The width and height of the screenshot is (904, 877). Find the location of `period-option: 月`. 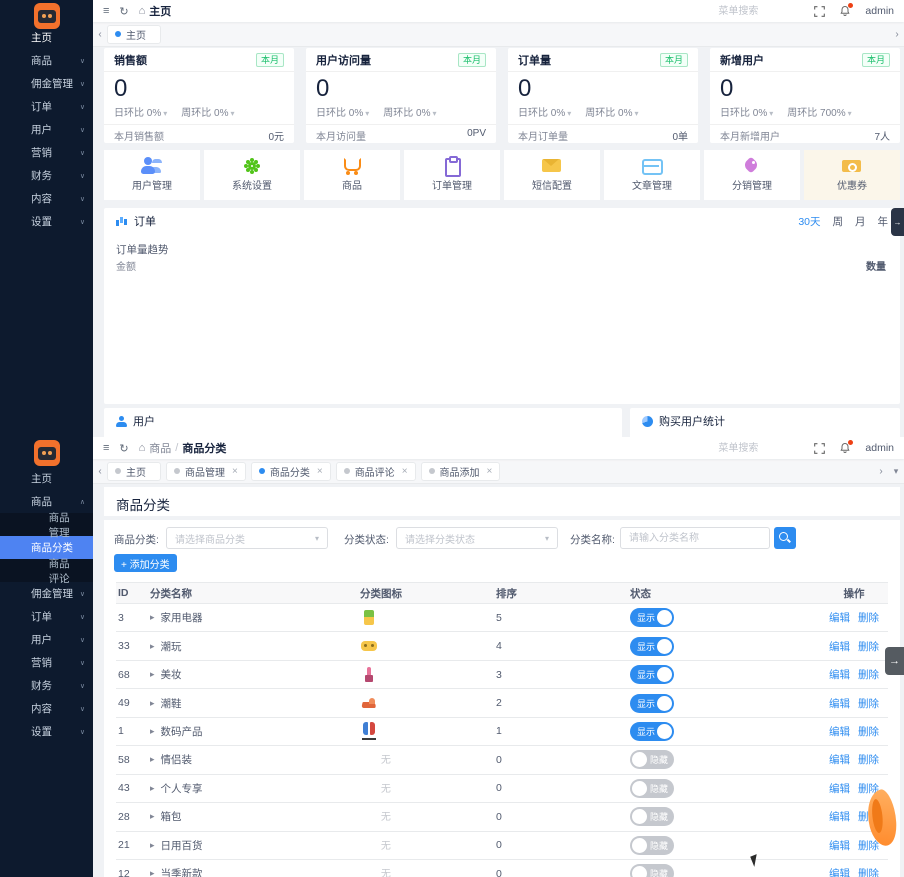

period-option: 月 is located at coordinates (860, 221).